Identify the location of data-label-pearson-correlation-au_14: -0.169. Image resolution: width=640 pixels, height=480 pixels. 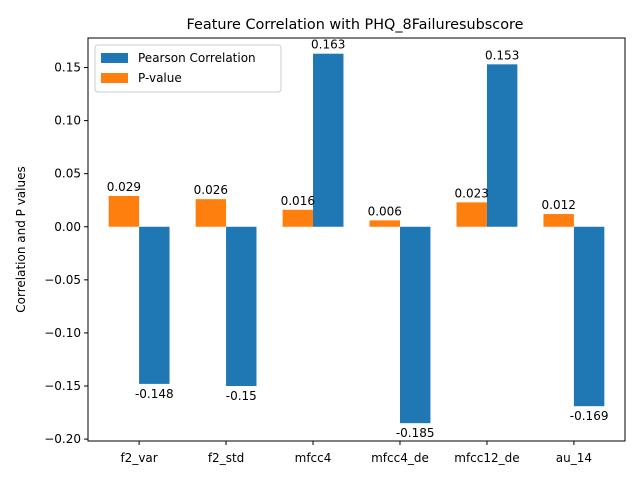
(589, 416).